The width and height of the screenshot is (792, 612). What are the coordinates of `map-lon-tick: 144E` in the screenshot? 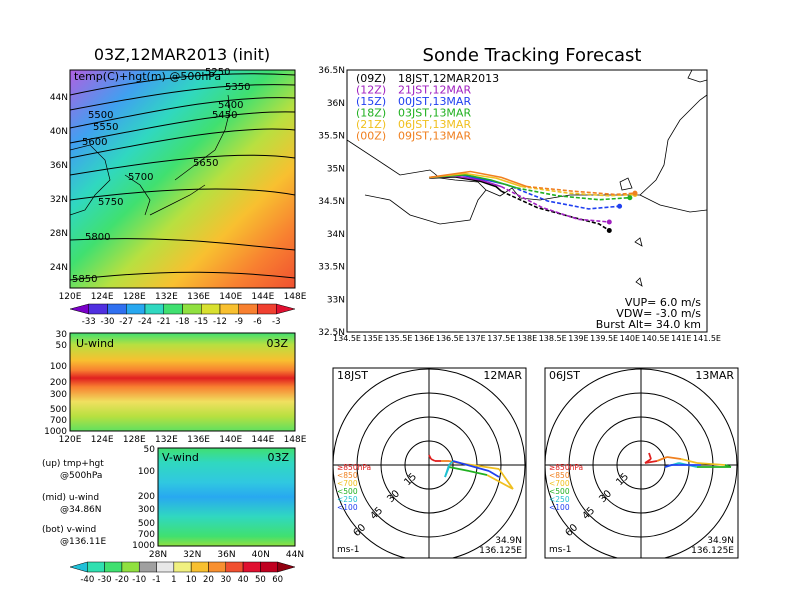 It's located at (262, 297).